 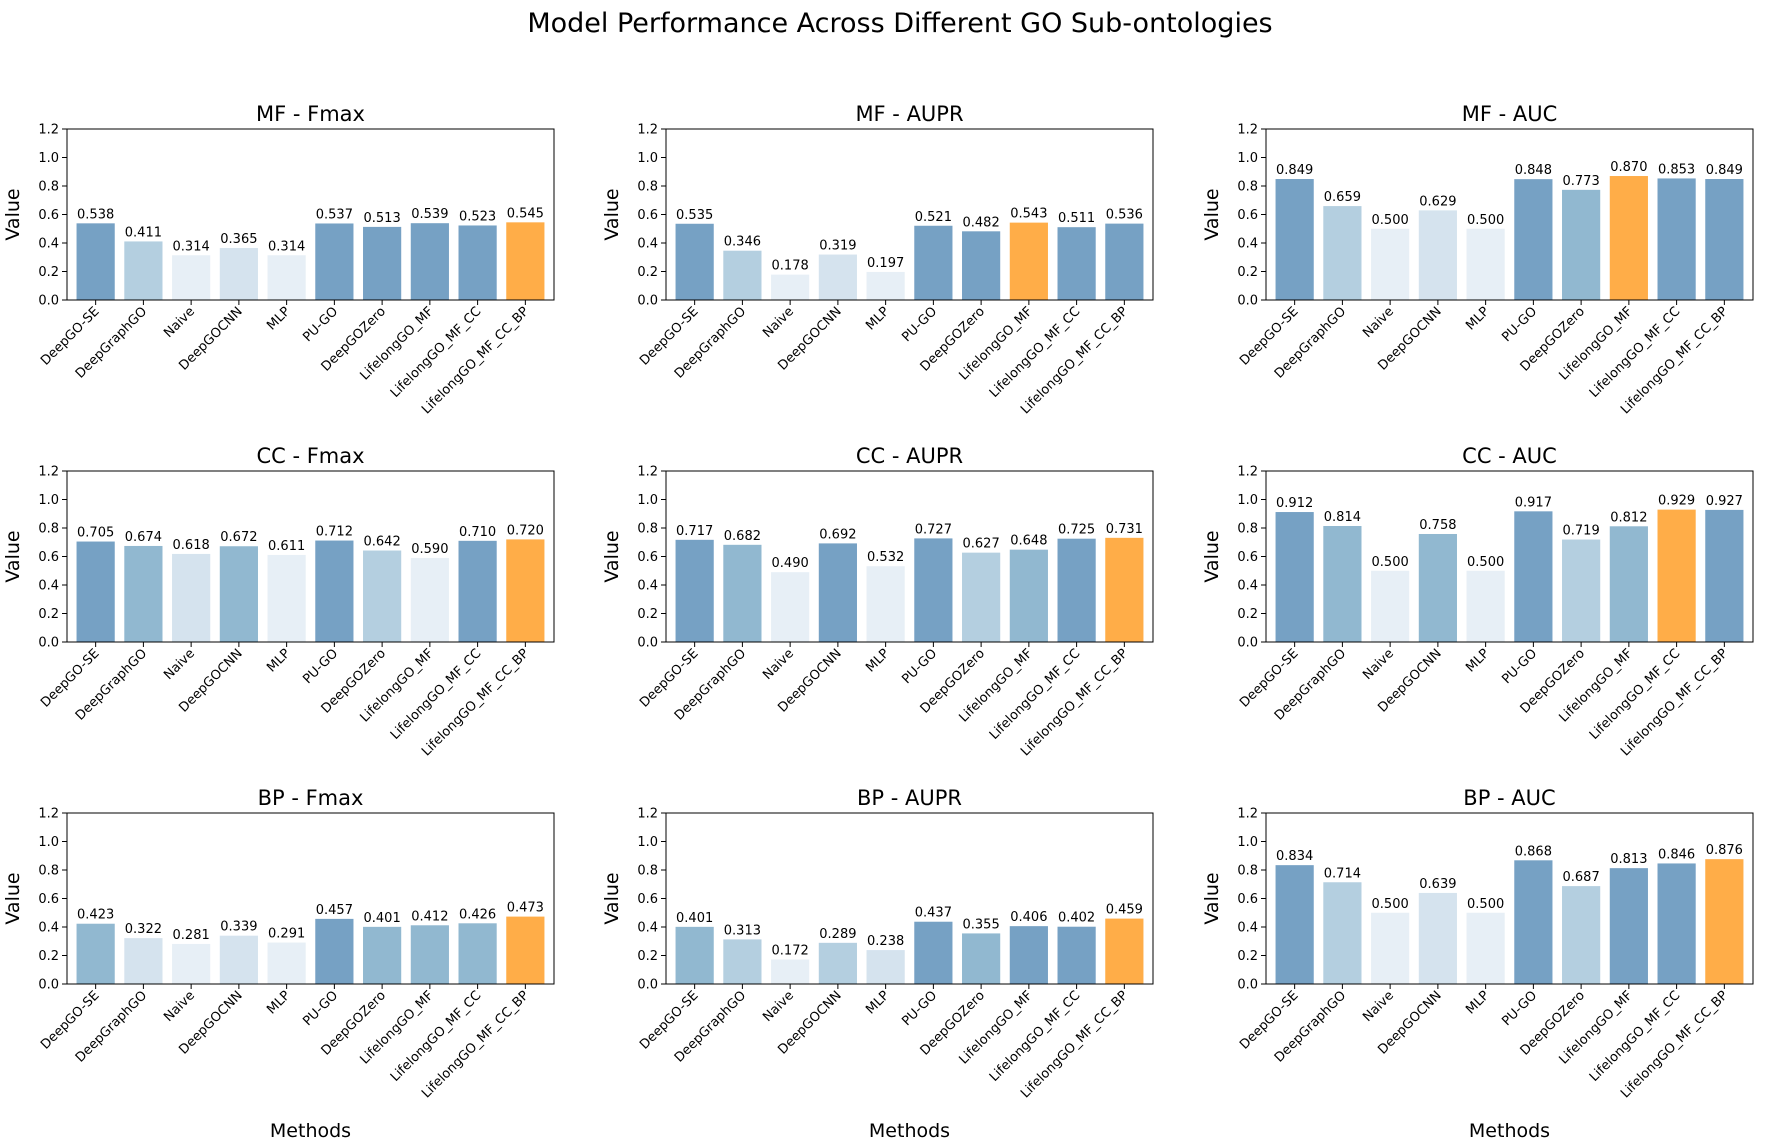 What do you see at coordinates (525, 530) in the screenshot?
I see `bar-value-label: 0.720` at bounding box center [525, 530].